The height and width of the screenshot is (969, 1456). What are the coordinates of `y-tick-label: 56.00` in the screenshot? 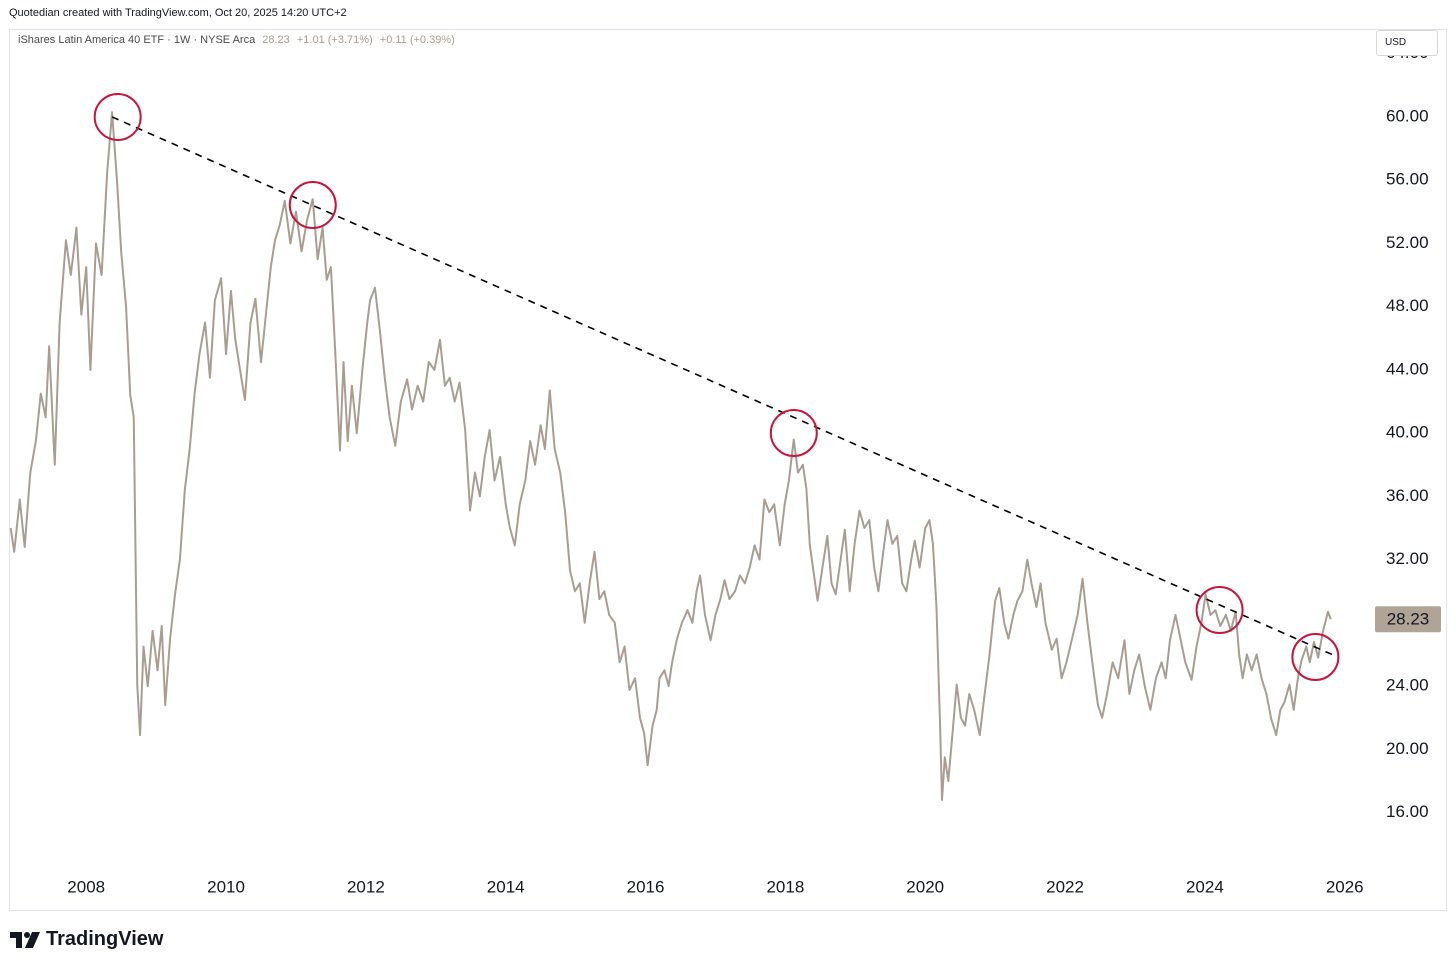 It's located at (1407, 179).